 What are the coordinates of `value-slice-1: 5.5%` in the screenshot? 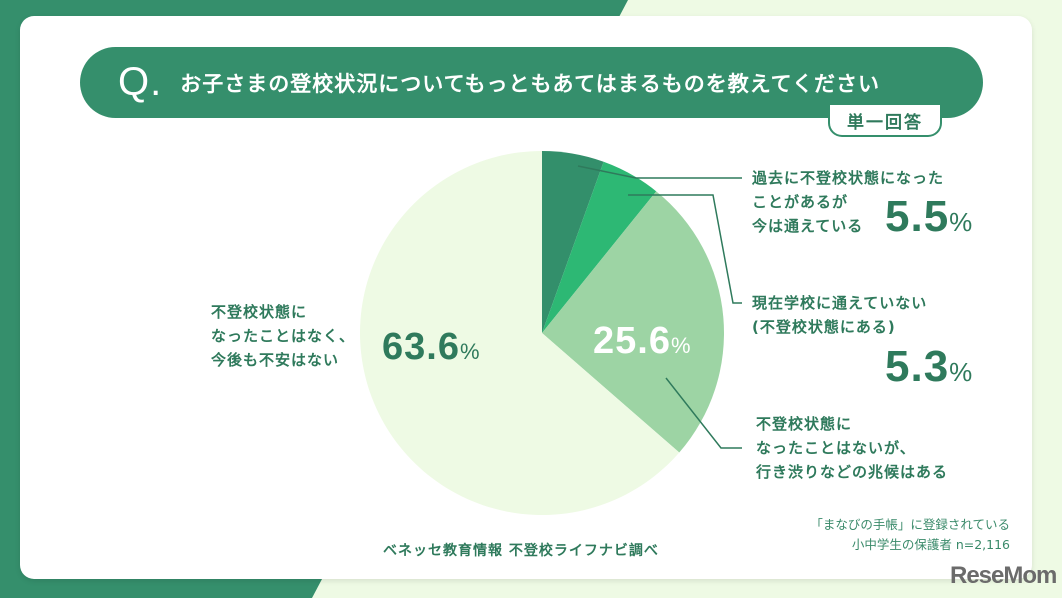 It's located at (929, 217).